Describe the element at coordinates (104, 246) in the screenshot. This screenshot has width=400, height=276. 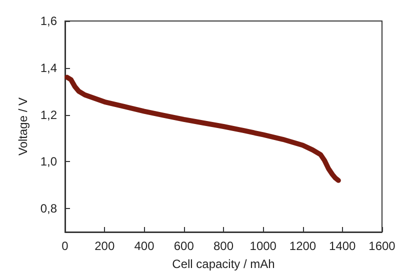
I see `x-tick-label: 200` at that location.